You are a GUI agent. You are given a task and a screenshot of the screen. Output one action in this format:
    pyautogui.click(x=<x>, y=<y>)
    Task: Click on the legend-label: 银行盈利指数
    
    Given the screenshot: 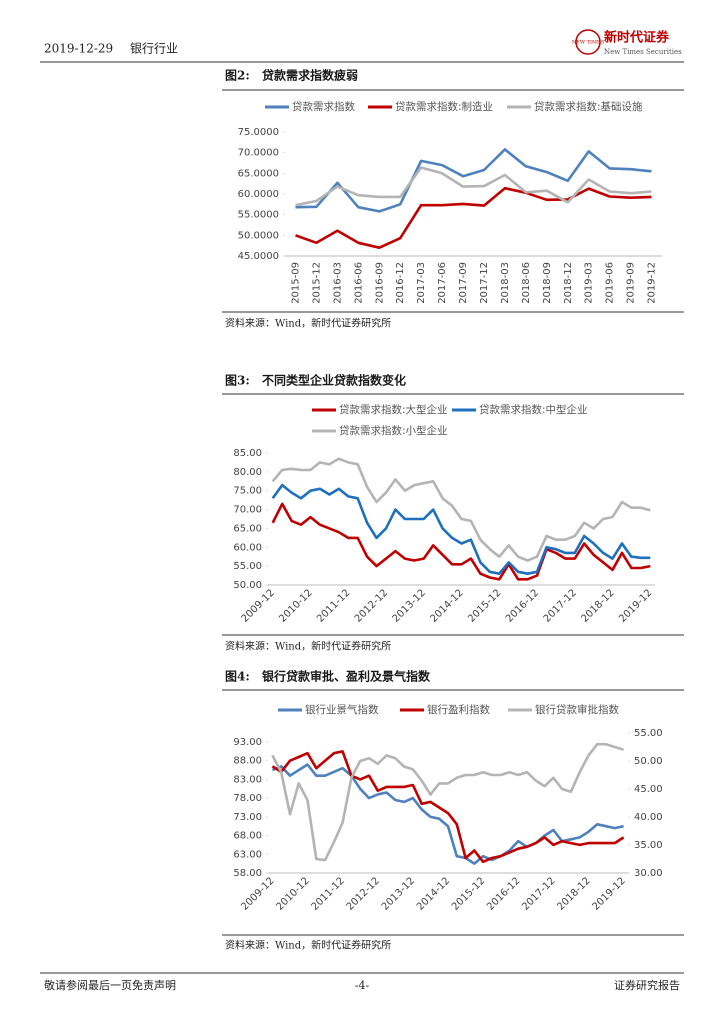 What is the action you would take?
    pyautogui.click(x=458, y=709)
    